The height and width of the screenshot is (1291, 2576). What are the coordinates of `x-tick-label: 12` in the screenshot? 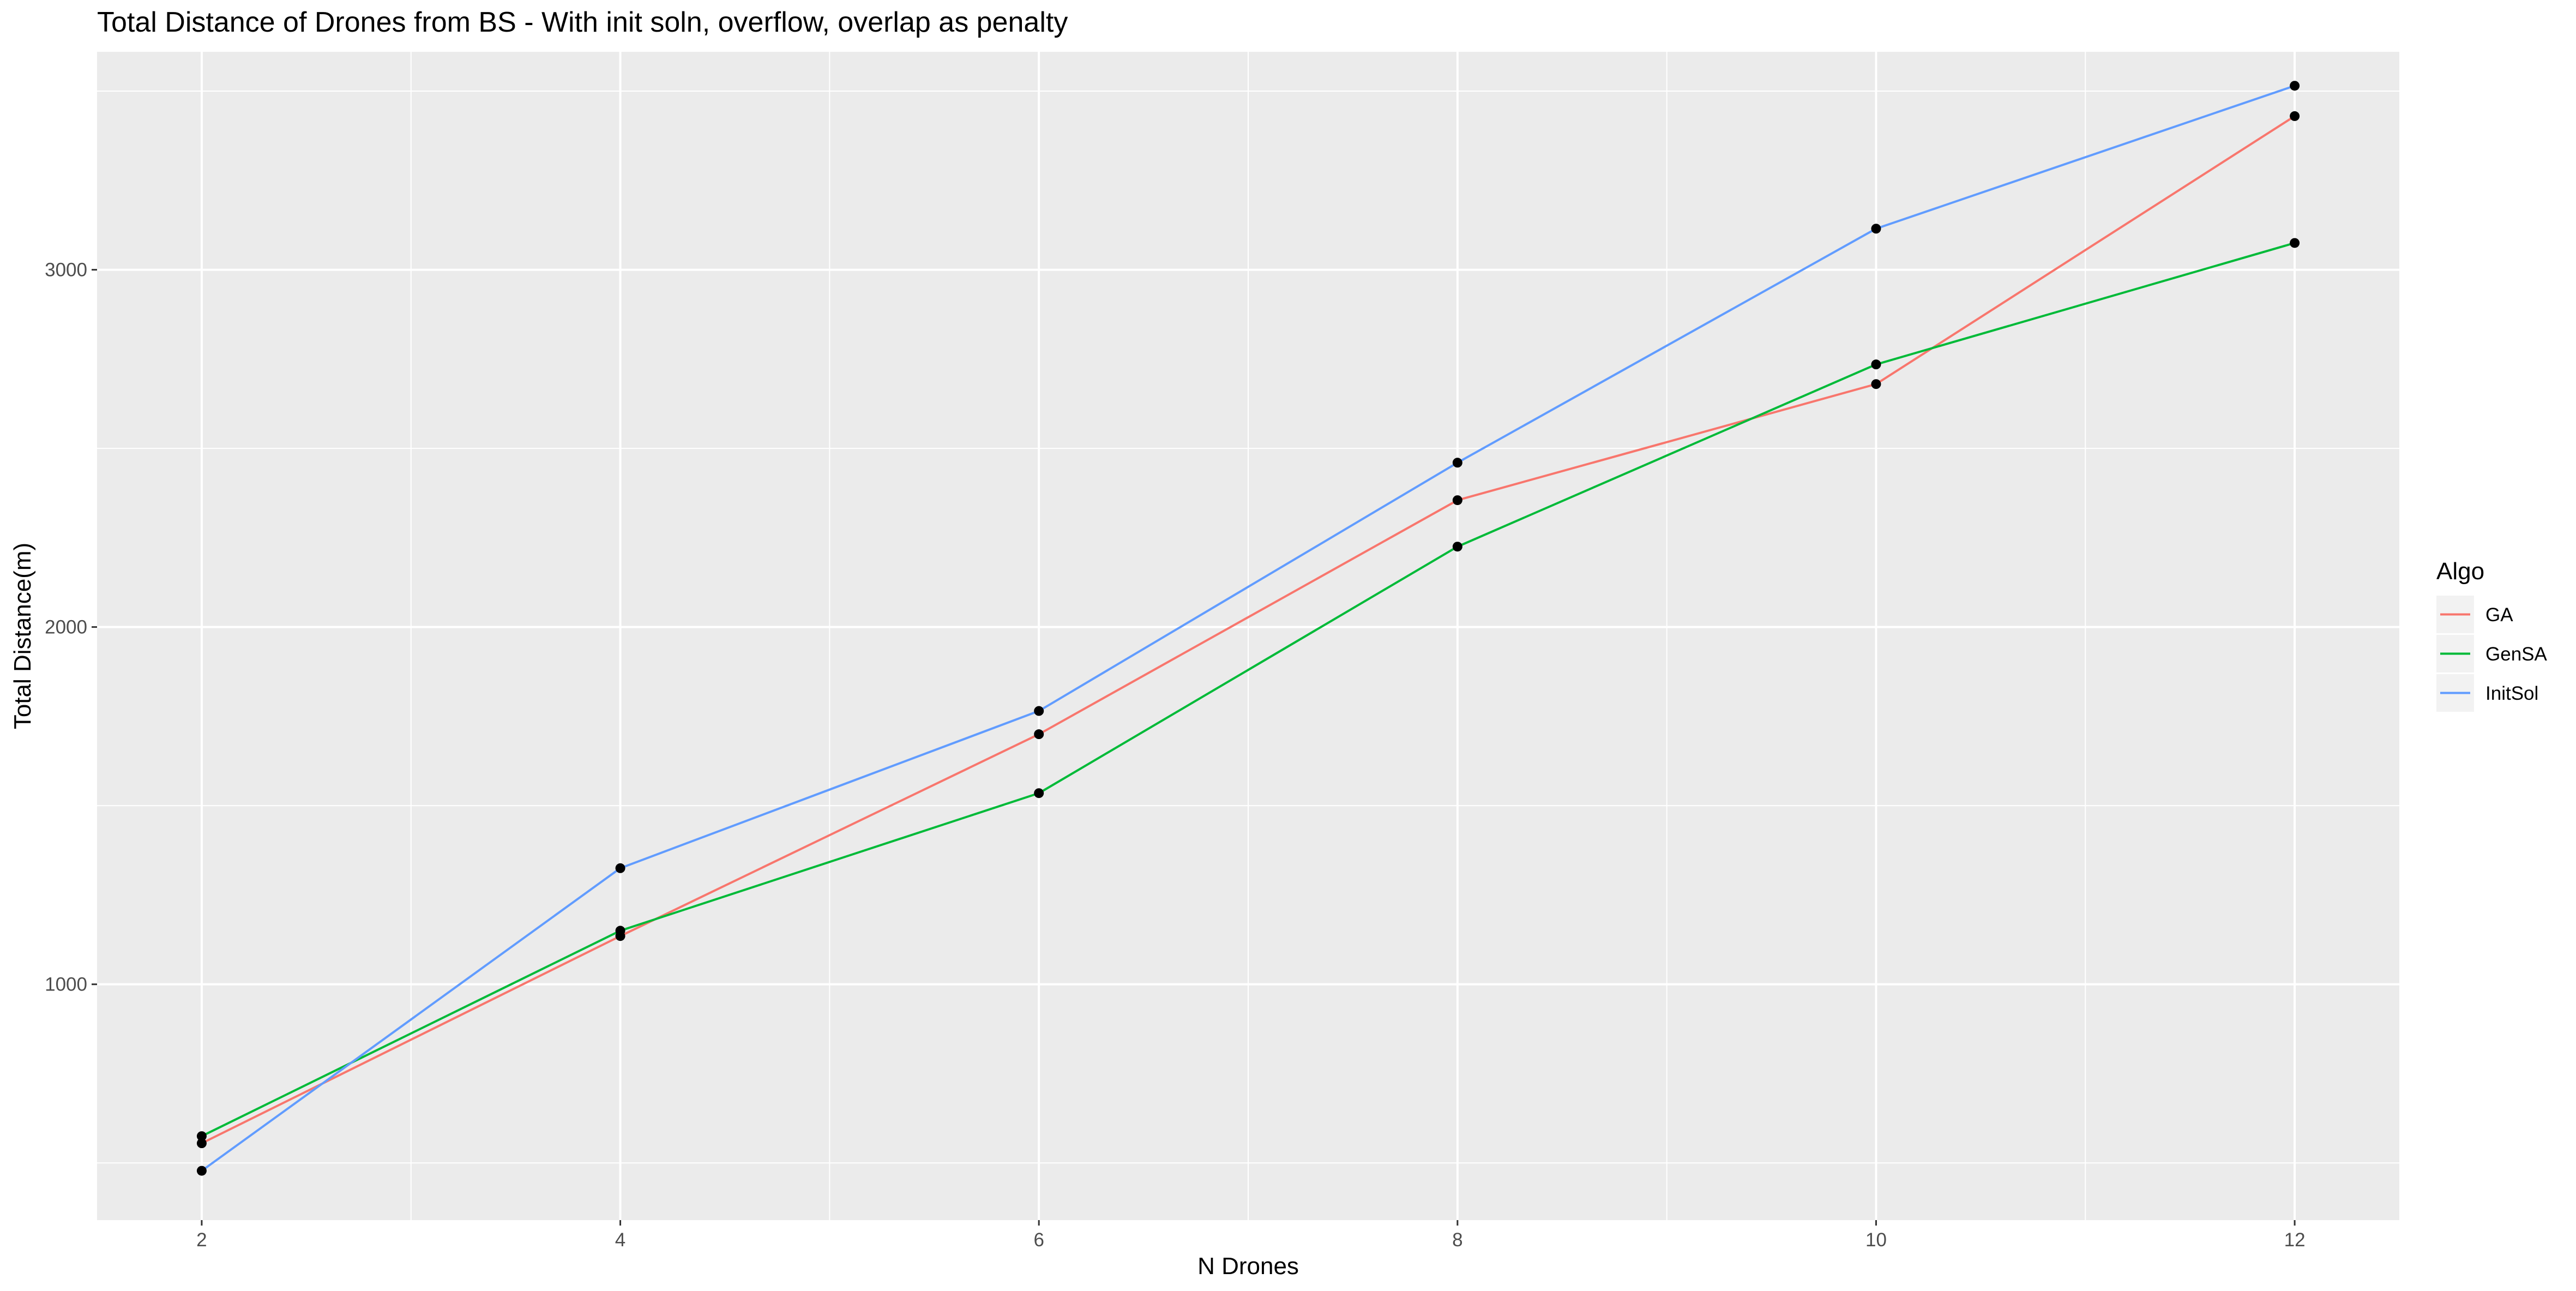 It's located at (2295, 1240).